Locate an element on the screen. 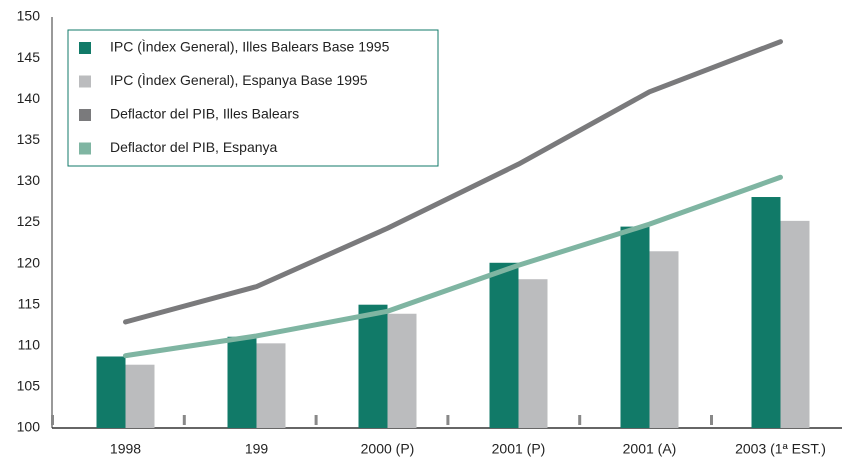 The height and width of the screenshot is (465, 842). y-tick-label: 125 is located at coordinates (29, 221).